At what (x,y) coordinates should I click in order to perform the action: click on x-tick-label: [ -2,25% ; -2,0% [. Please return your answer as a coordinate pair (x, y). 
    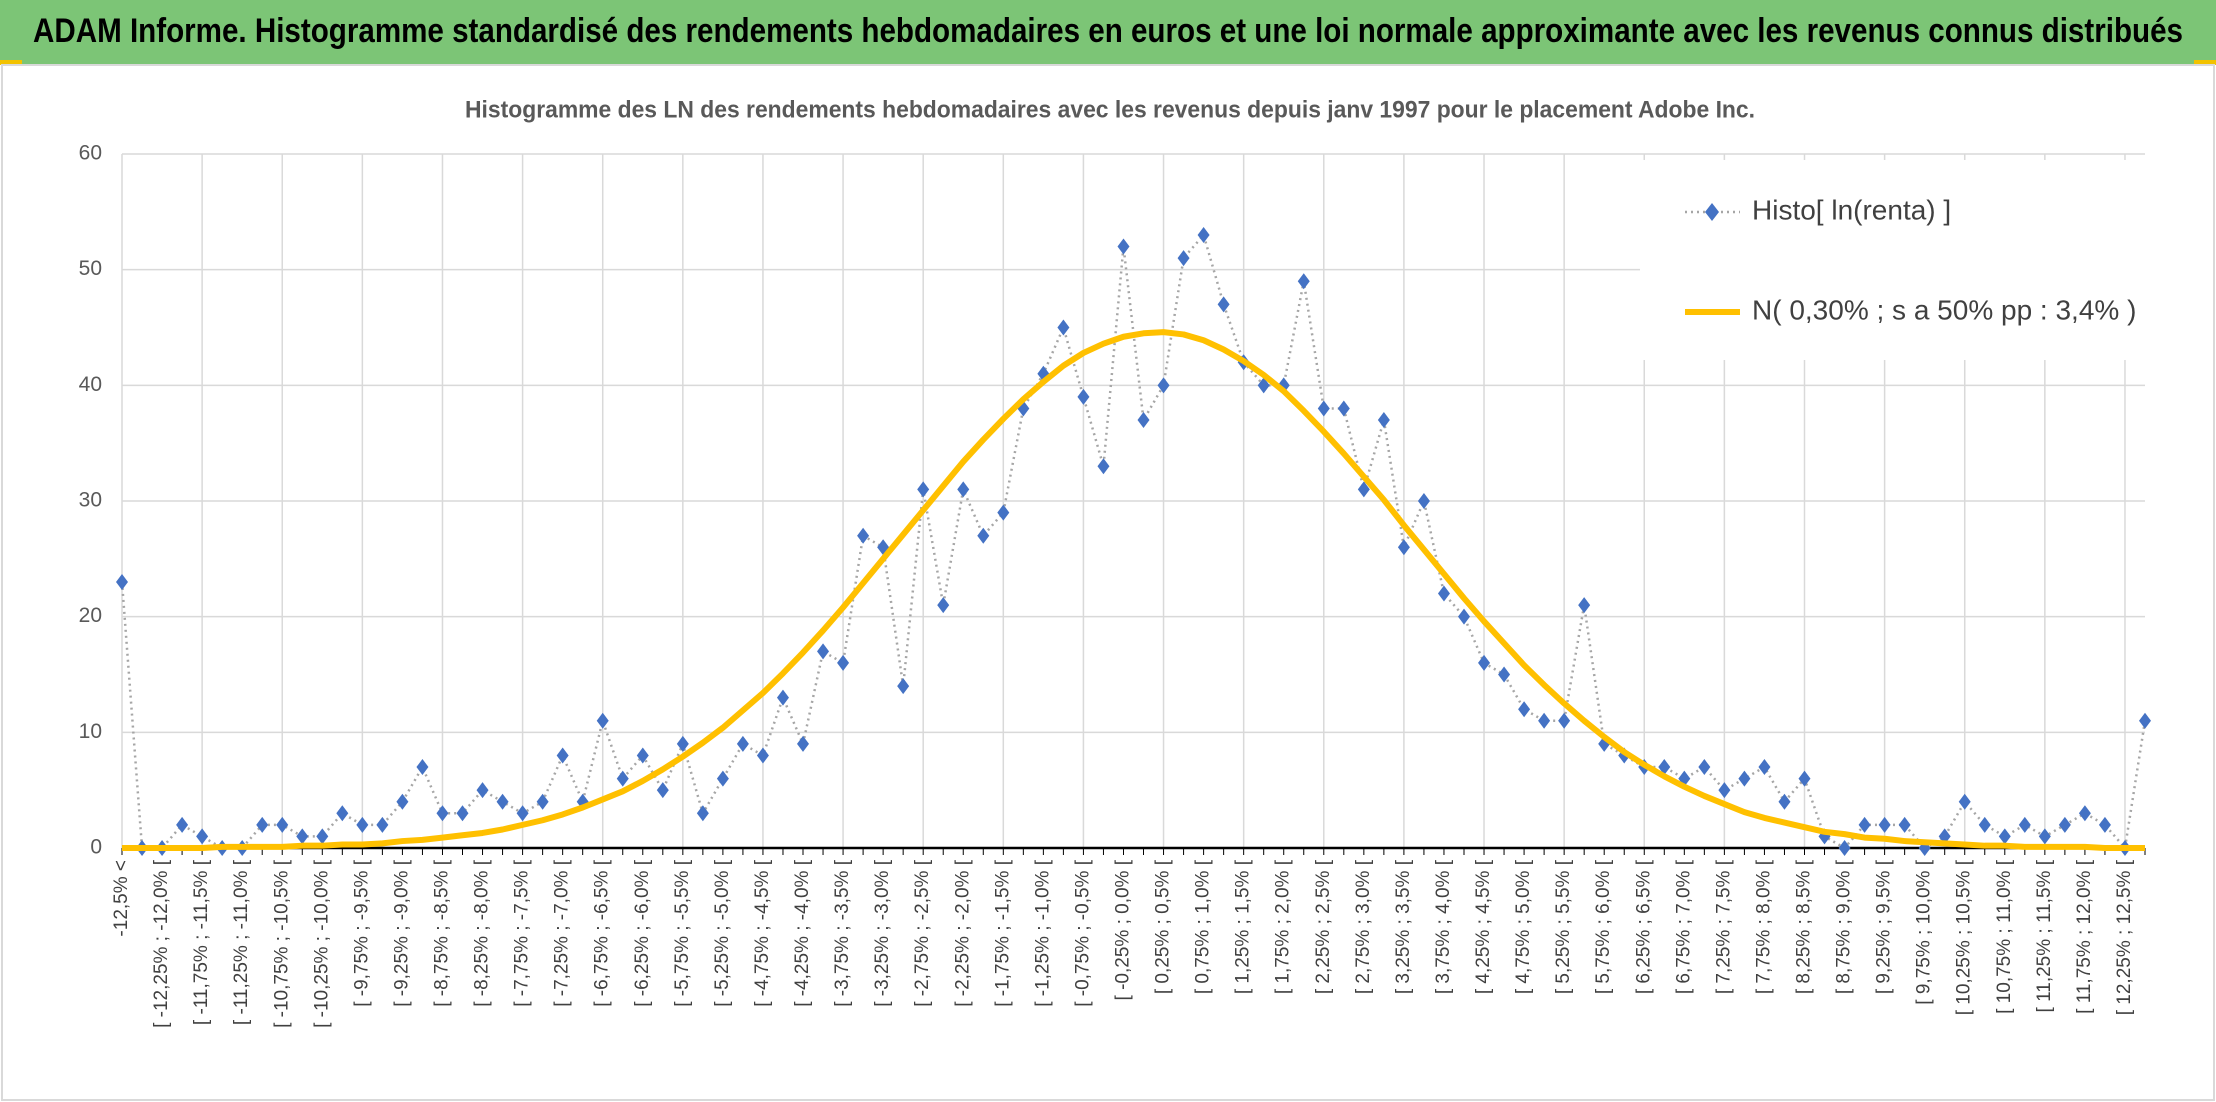
    Looking at the image, I should click on (962, 933).